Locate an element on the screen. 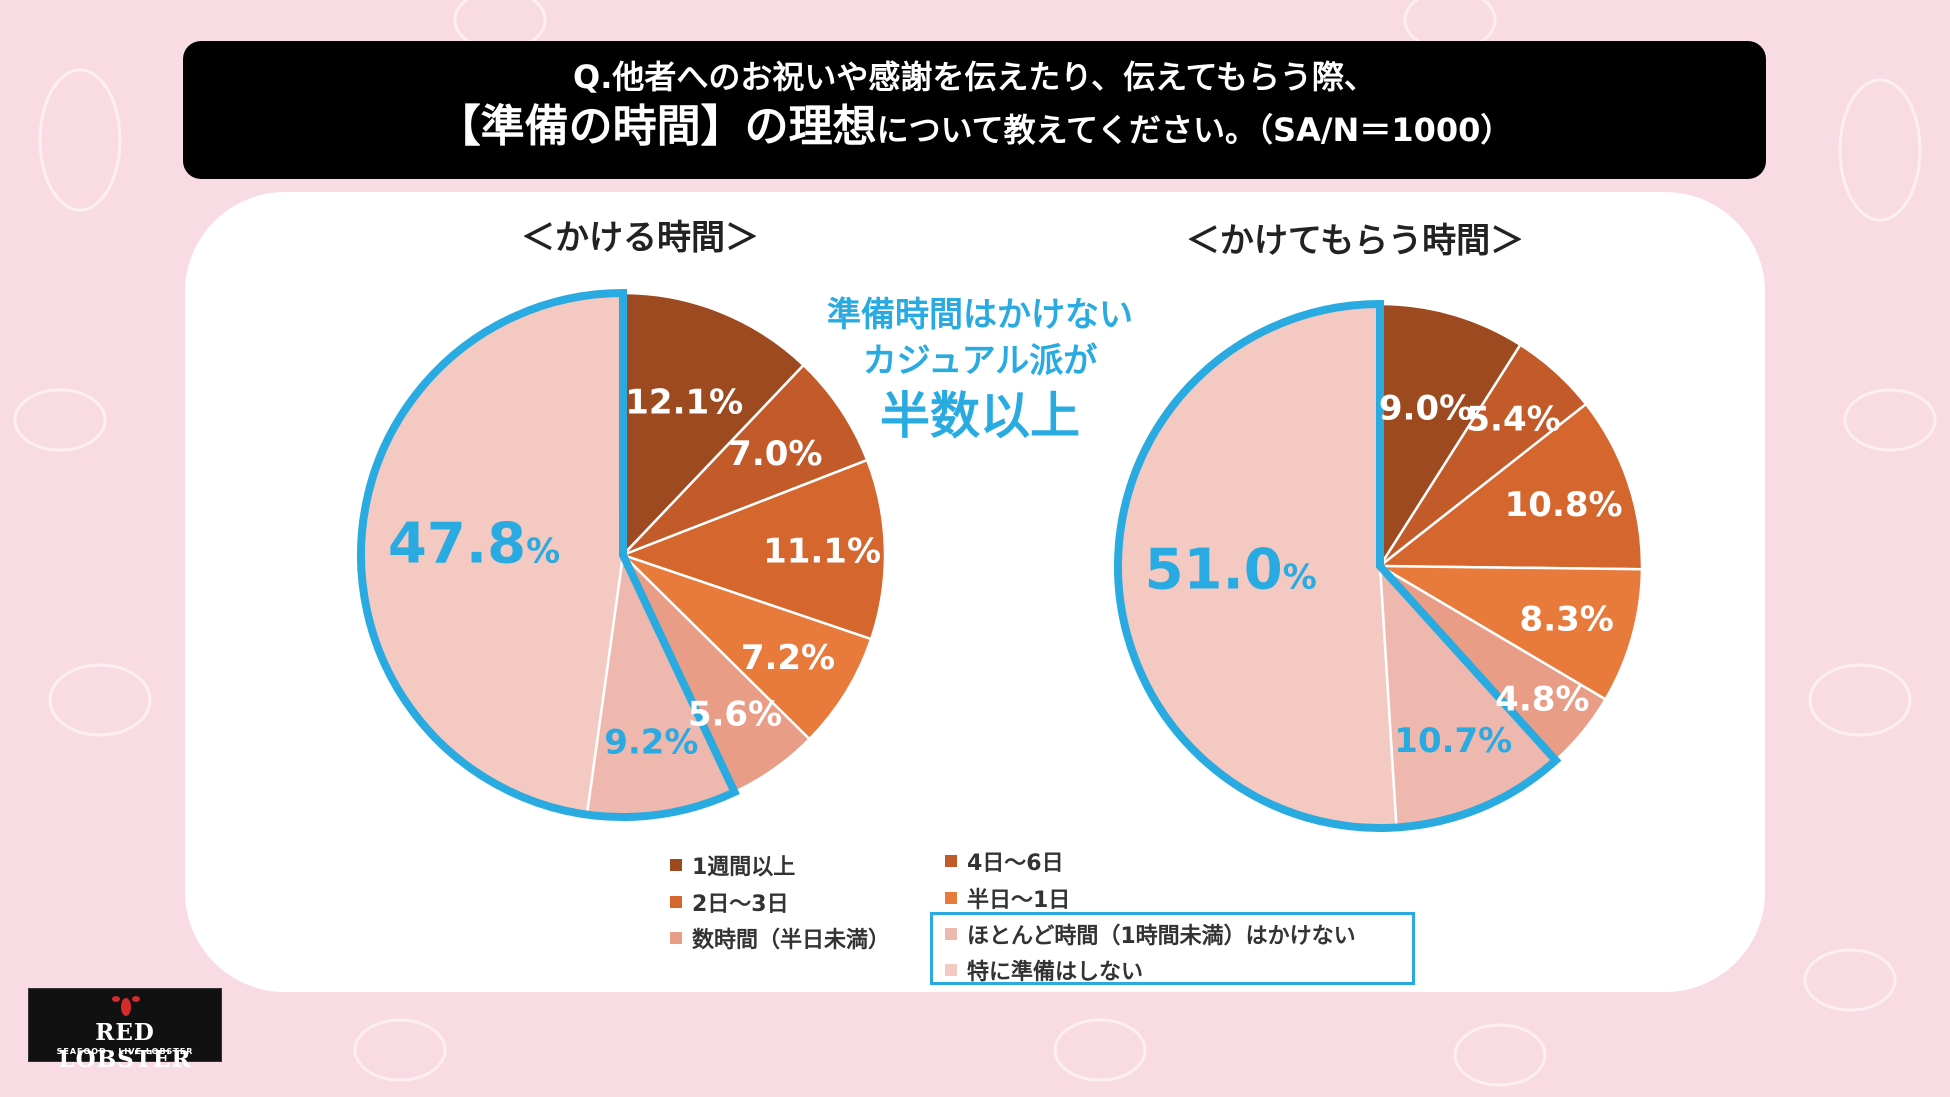 The height and width of the screenshot is (1097, 1950). pie1-label-3: 11.1% is located at coordinates (822, 552).